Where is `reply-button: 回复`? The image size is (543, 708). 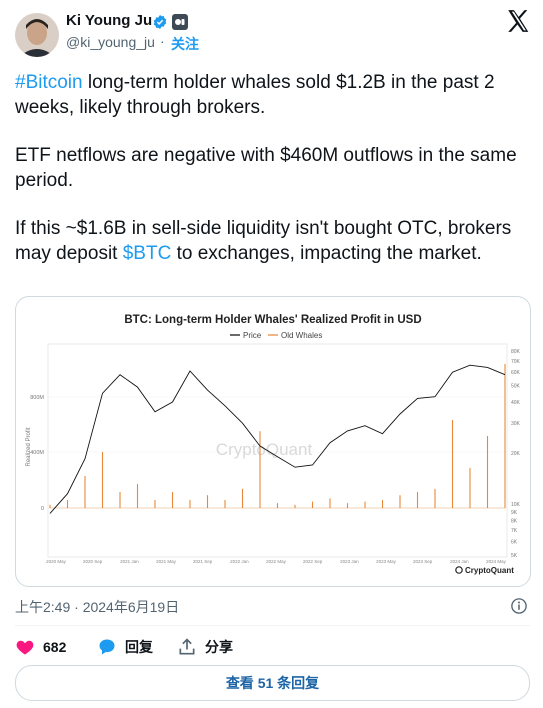
reply-button: 回复 is located at coordinates (125, 647).